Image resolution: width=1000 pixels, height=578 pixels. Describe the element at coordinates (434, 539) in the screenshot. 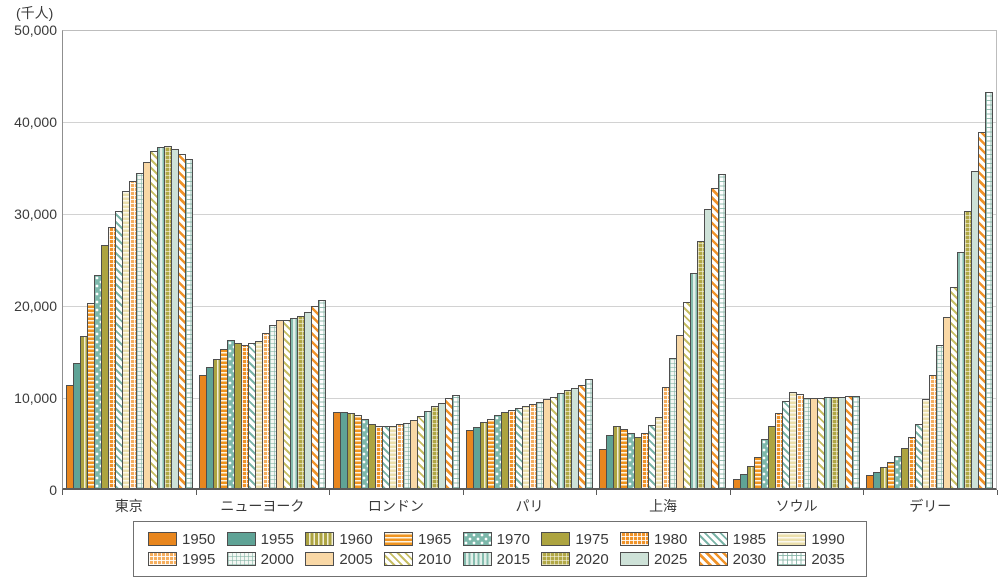

I see `legend-year-label: 1965` at that location.